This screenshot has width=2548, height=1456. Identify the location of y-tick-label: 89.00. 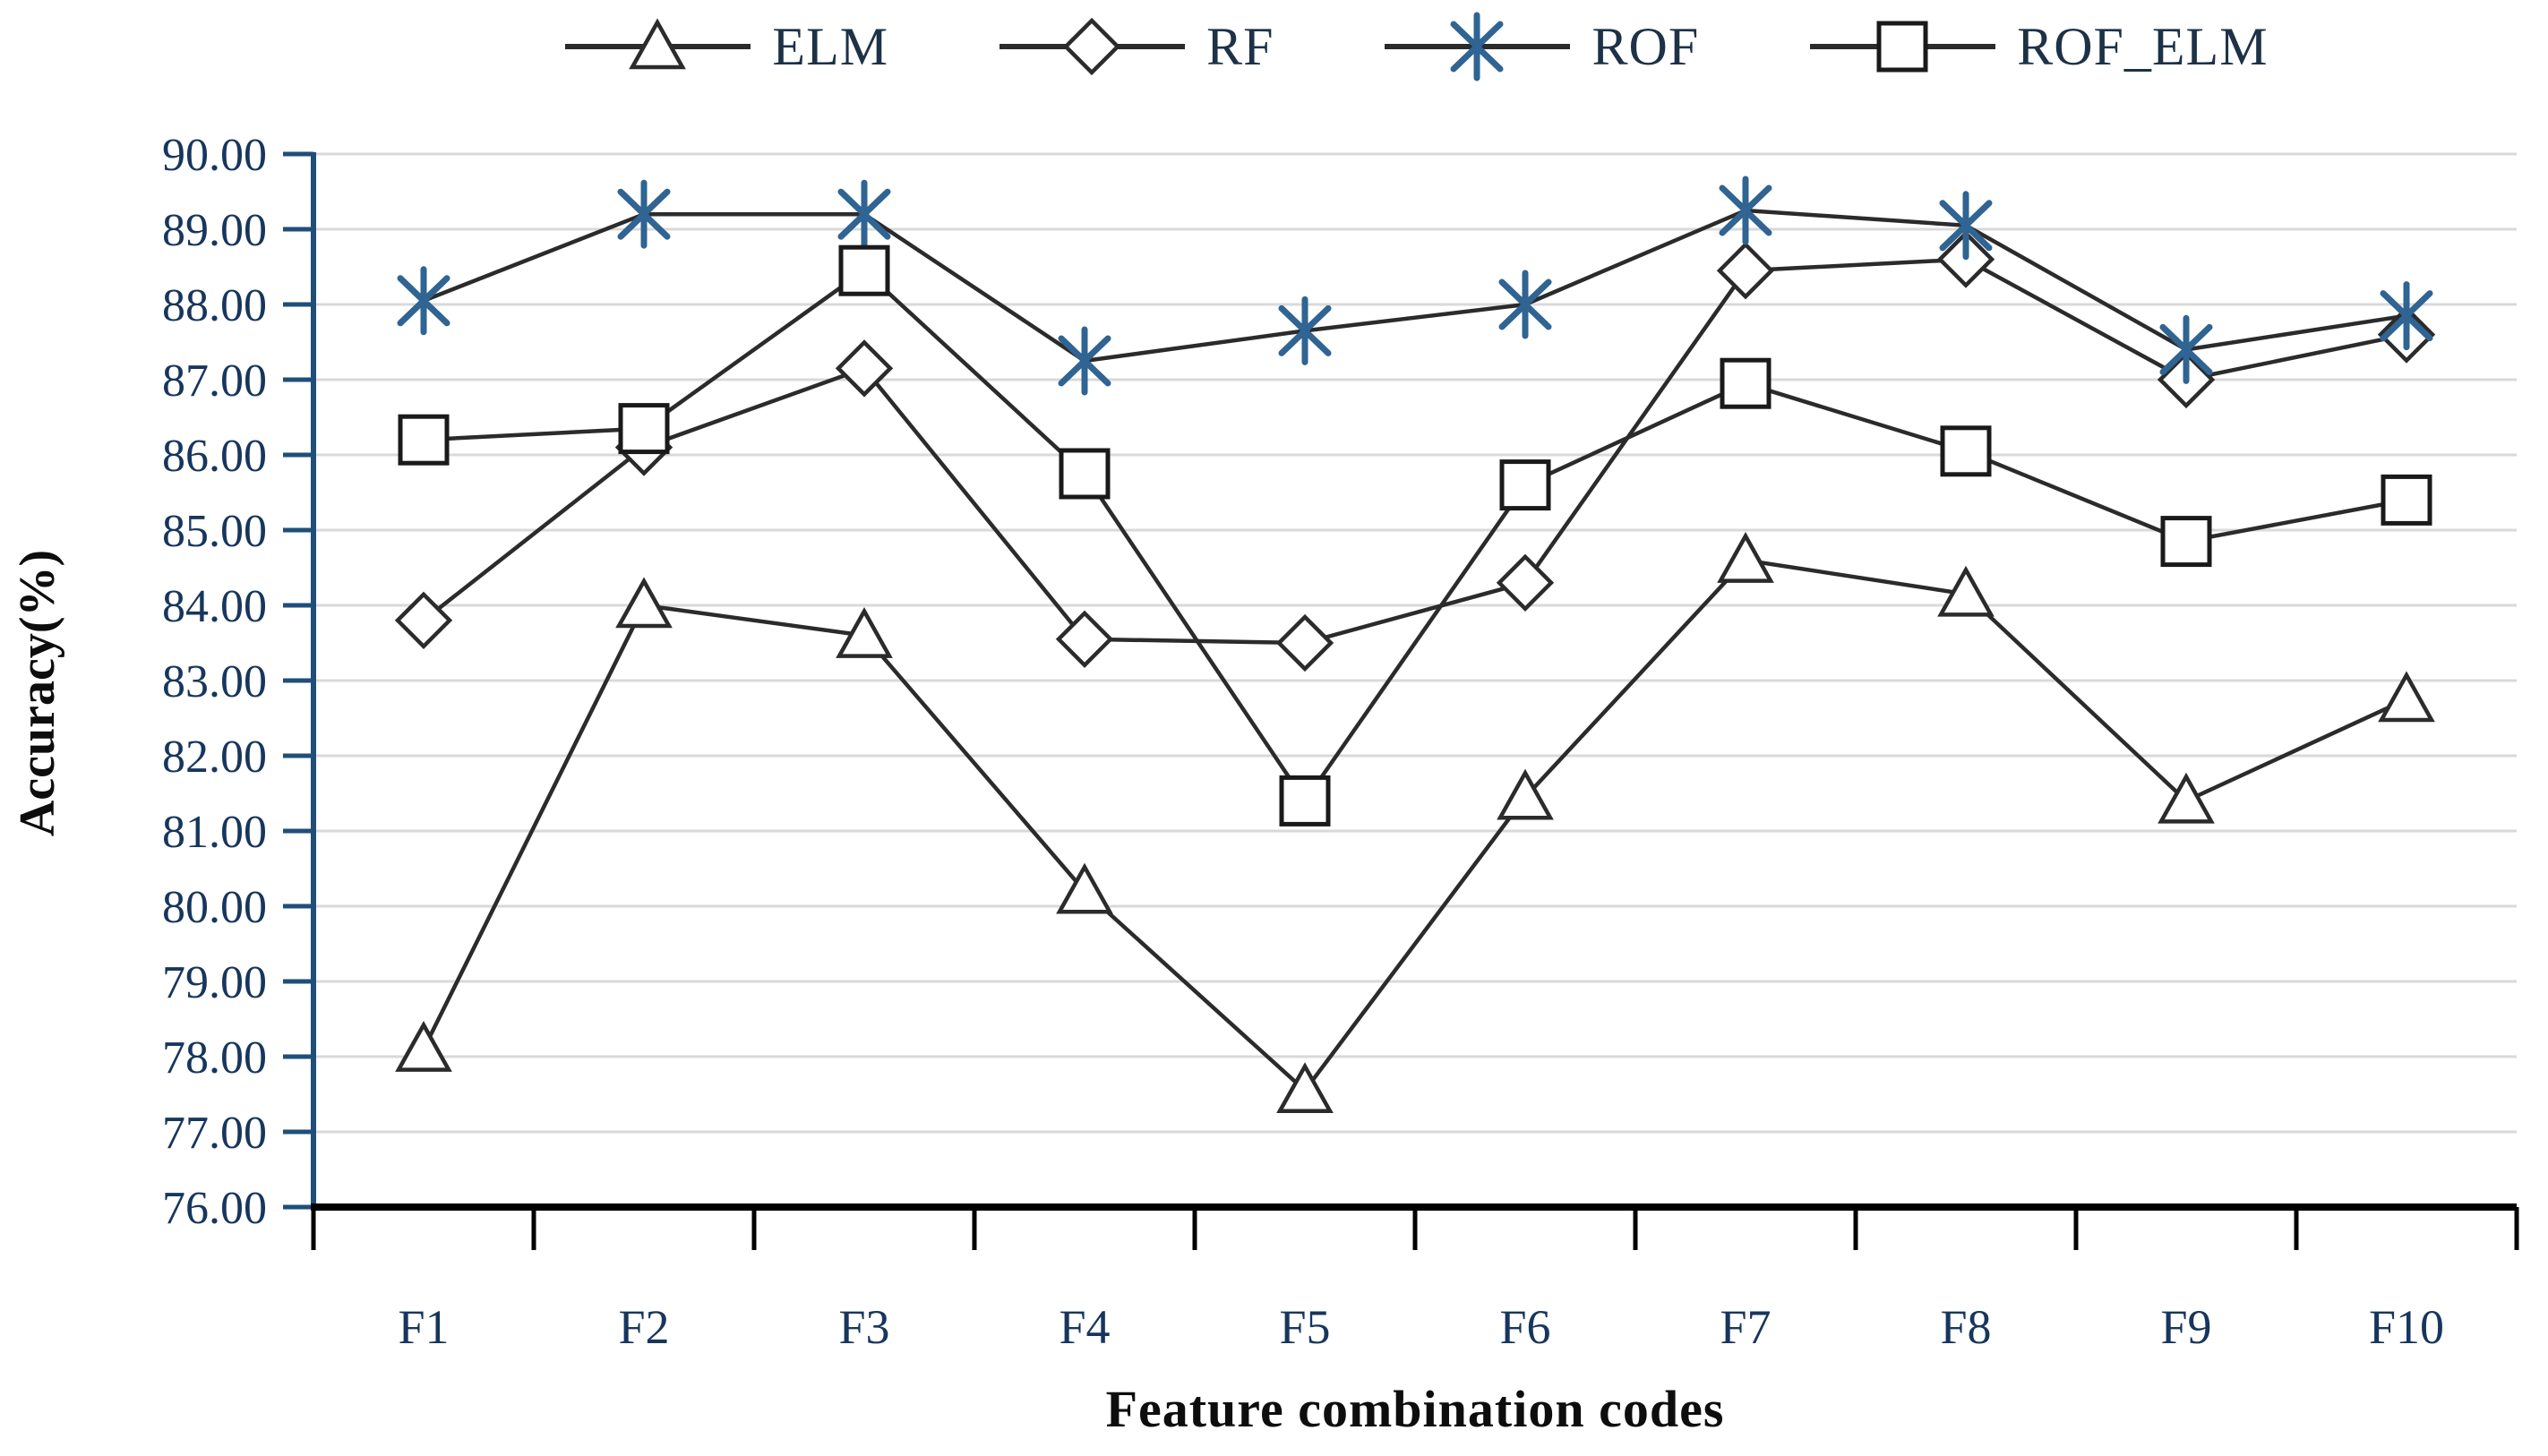
(214, 230).